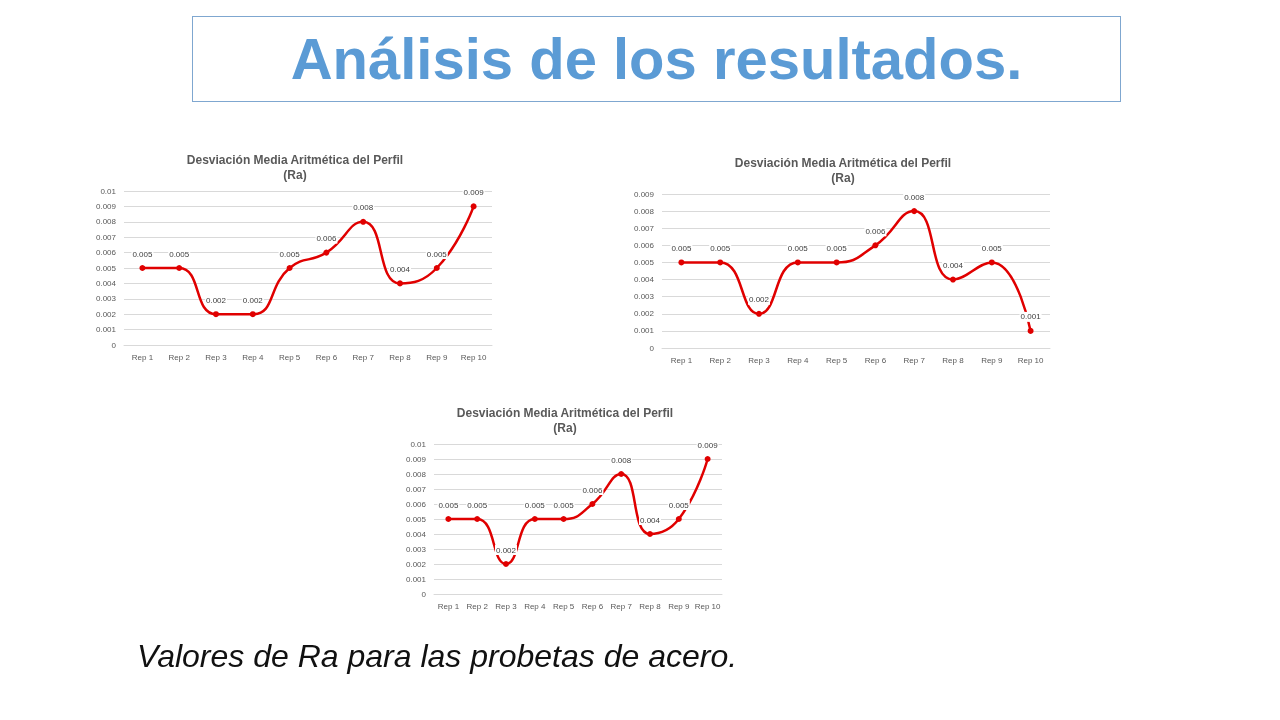 Image resolution: width=1280 pixels, height=720 pixels. What do you see at coordinates (992, 360) in the screenshot?
I see `x-tick-label: Rep 9` at bounding box center [992, 360].